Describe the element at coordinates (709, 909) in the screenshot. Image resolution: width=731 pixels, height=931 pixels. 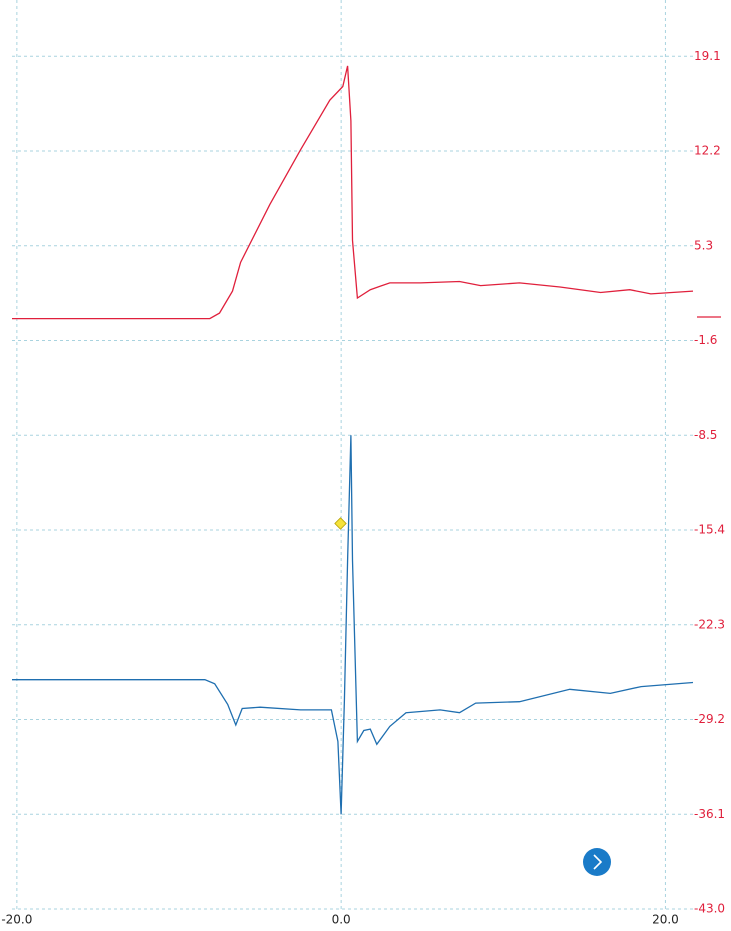
I see `y-tick-label: -43.0` at that location.